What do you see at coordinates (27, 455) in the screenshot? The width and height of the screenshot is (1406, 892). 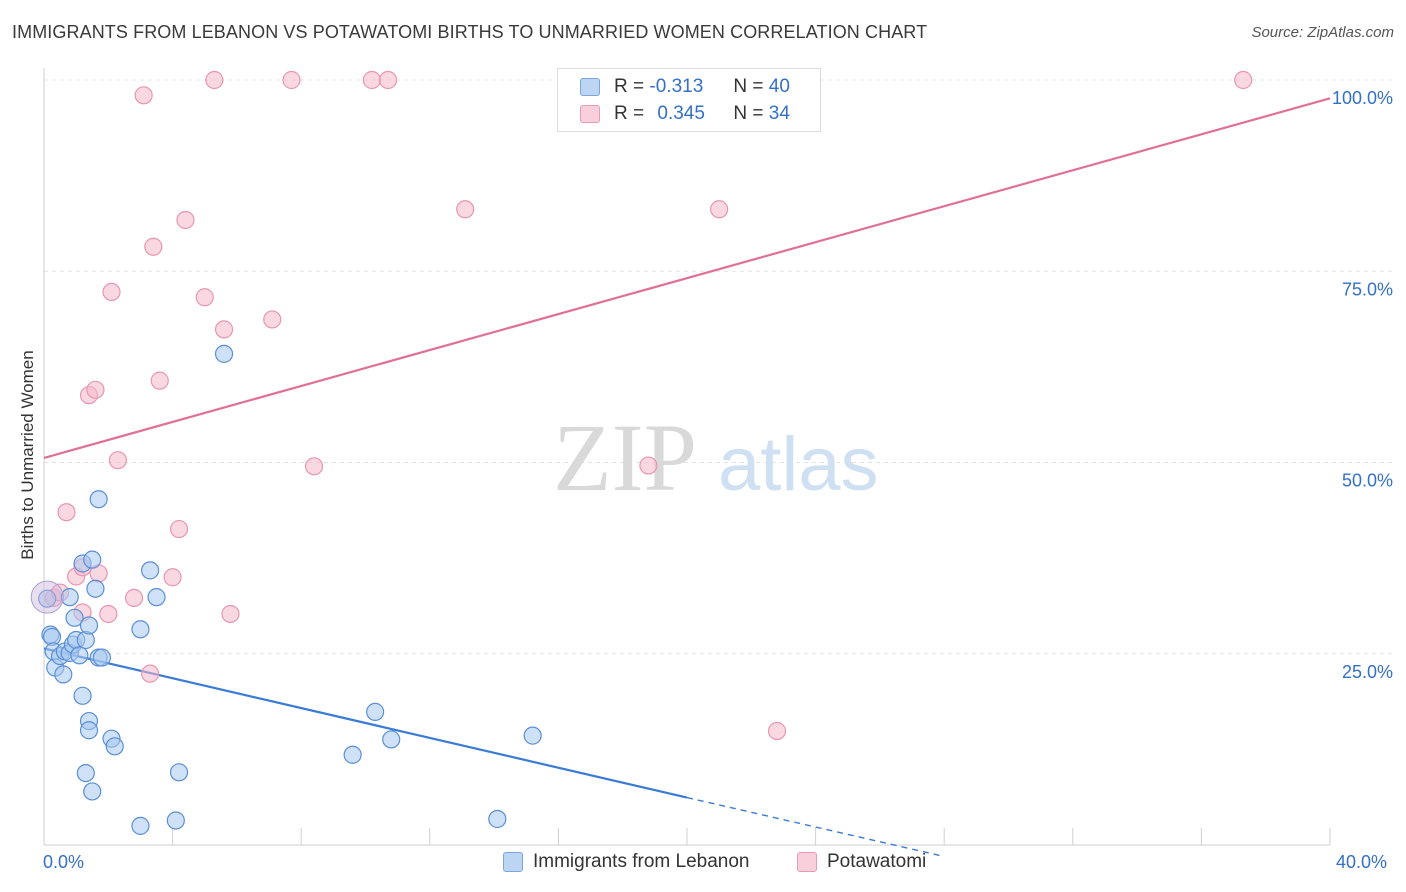 I see `y-axis-label: Births to Unmarried Women` at bounding box center [27, 455].